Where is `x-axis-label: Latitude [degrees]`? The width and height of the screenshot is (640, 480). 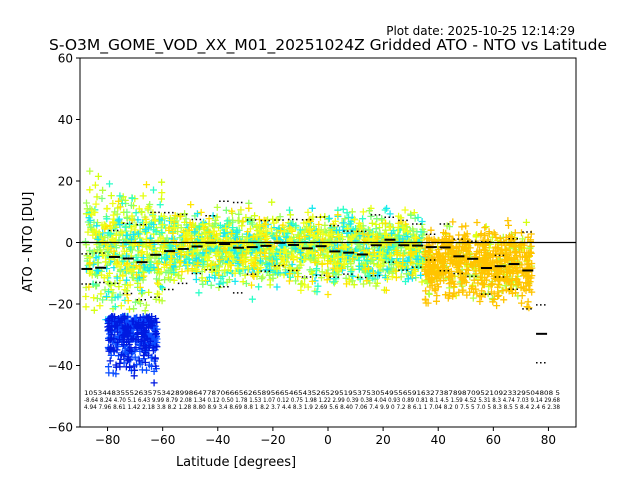
x-axis-label: Latitude [degrees] is located at coordinates (236, 462).